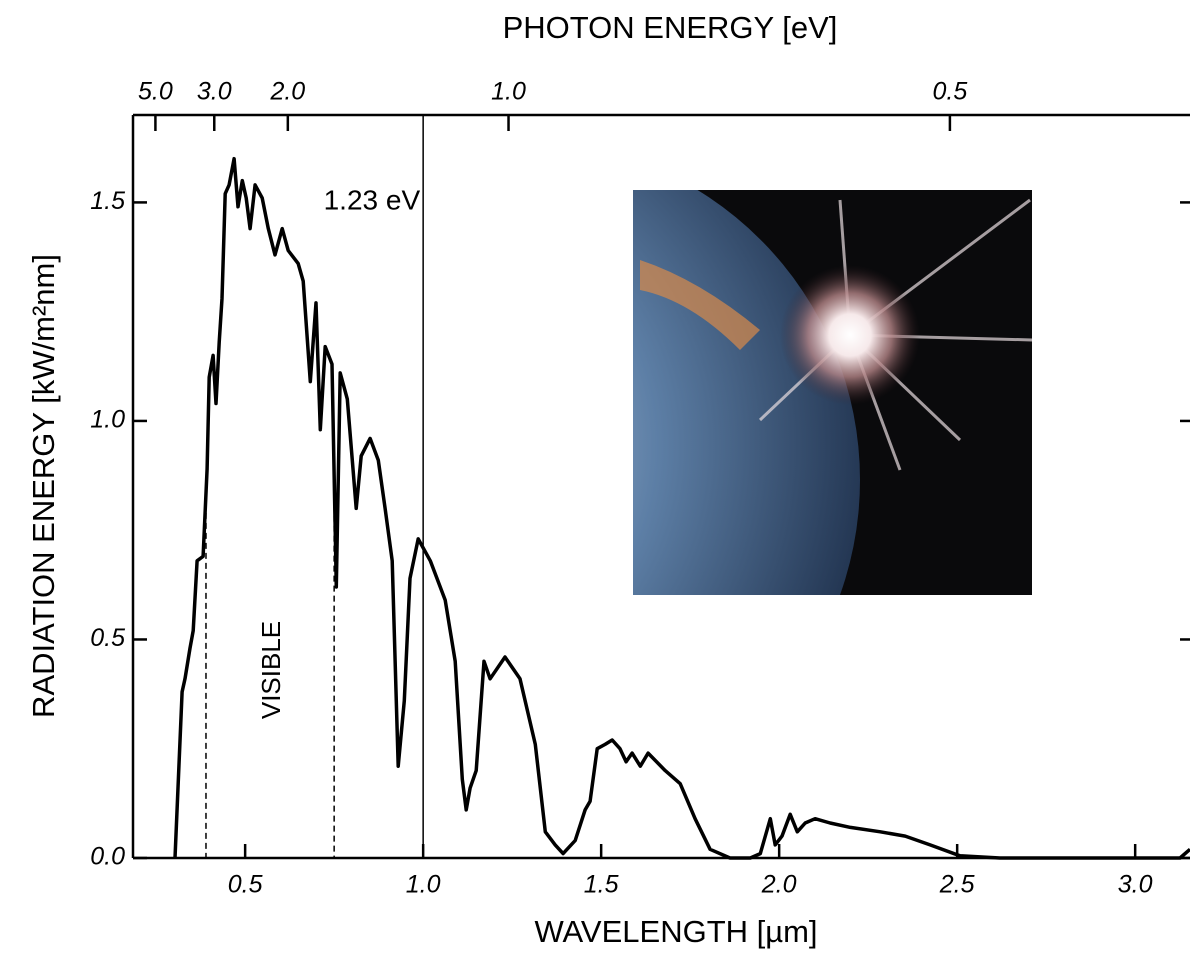 Image resolution: width=1190 pixels, height=953 pixels. What do you see at coordinates (700, 305) in the screenshot?
I see `earth-cloud` at bounding box center [700, 305].